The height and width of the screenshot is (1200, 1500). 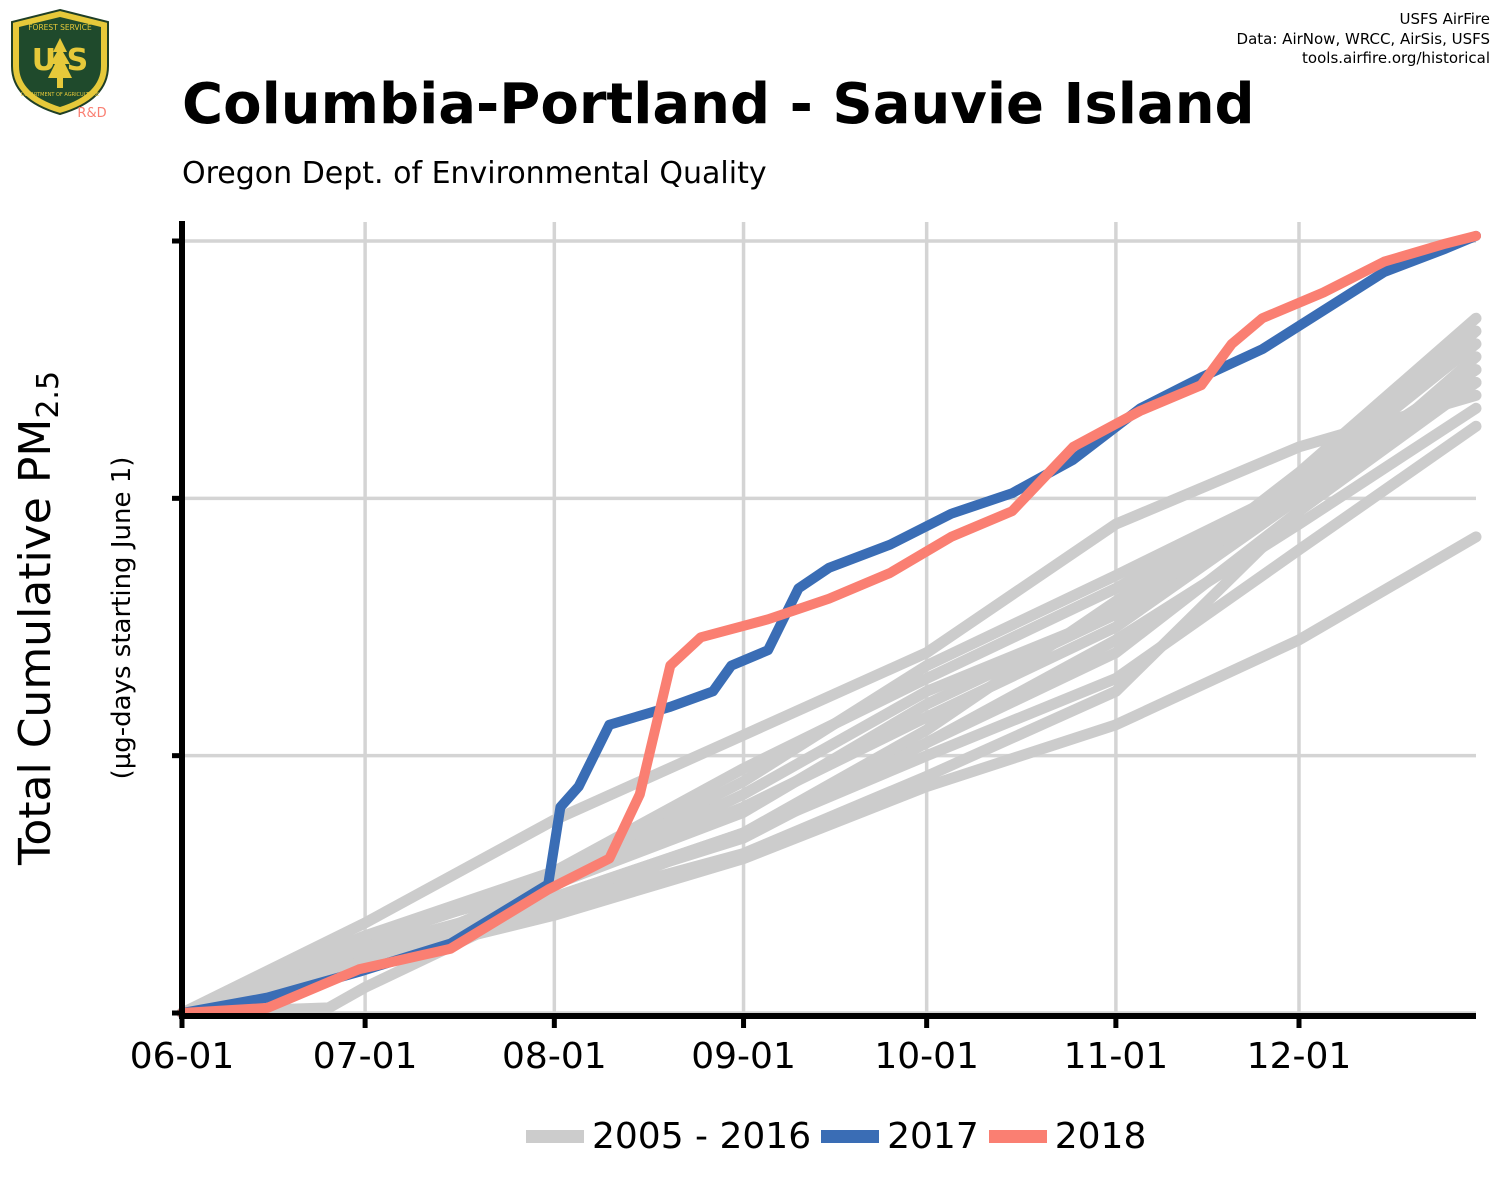 I want to click on x-tick-label: 08-01, so click(x=554, y=1056).